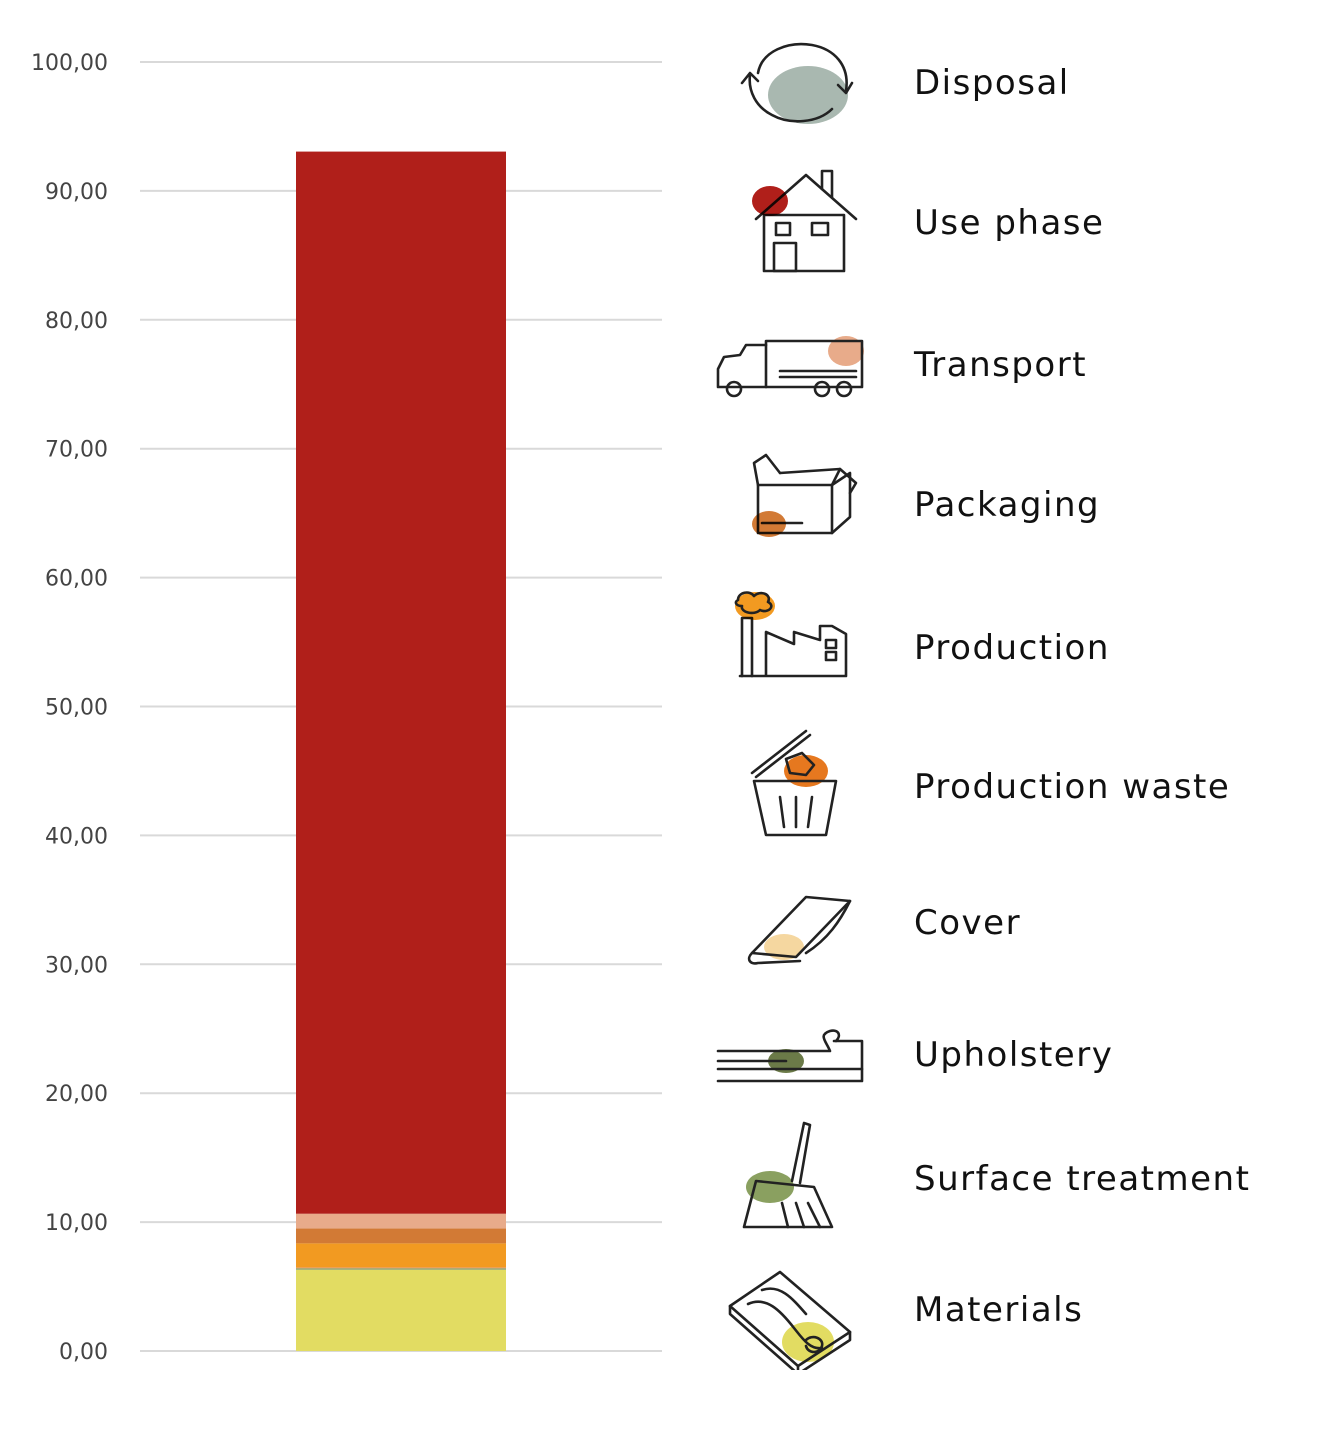 The height and width of the screenshot is (1448, 1322). Describe the element at coordinates (83, 1352) in the screenshot. I see `y-tick-label: 0,00` at that location.